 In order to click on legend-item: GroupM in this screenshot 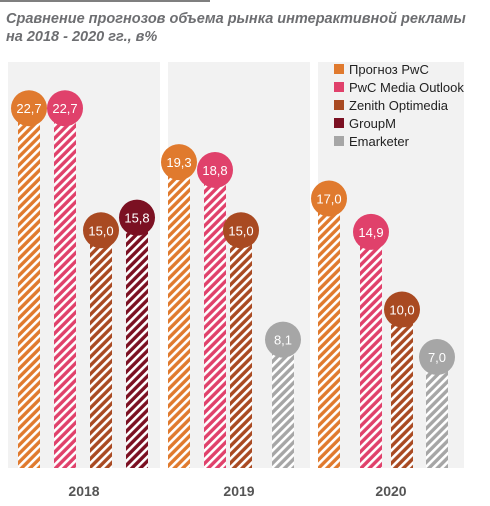, I will do `click(399, 123)`.